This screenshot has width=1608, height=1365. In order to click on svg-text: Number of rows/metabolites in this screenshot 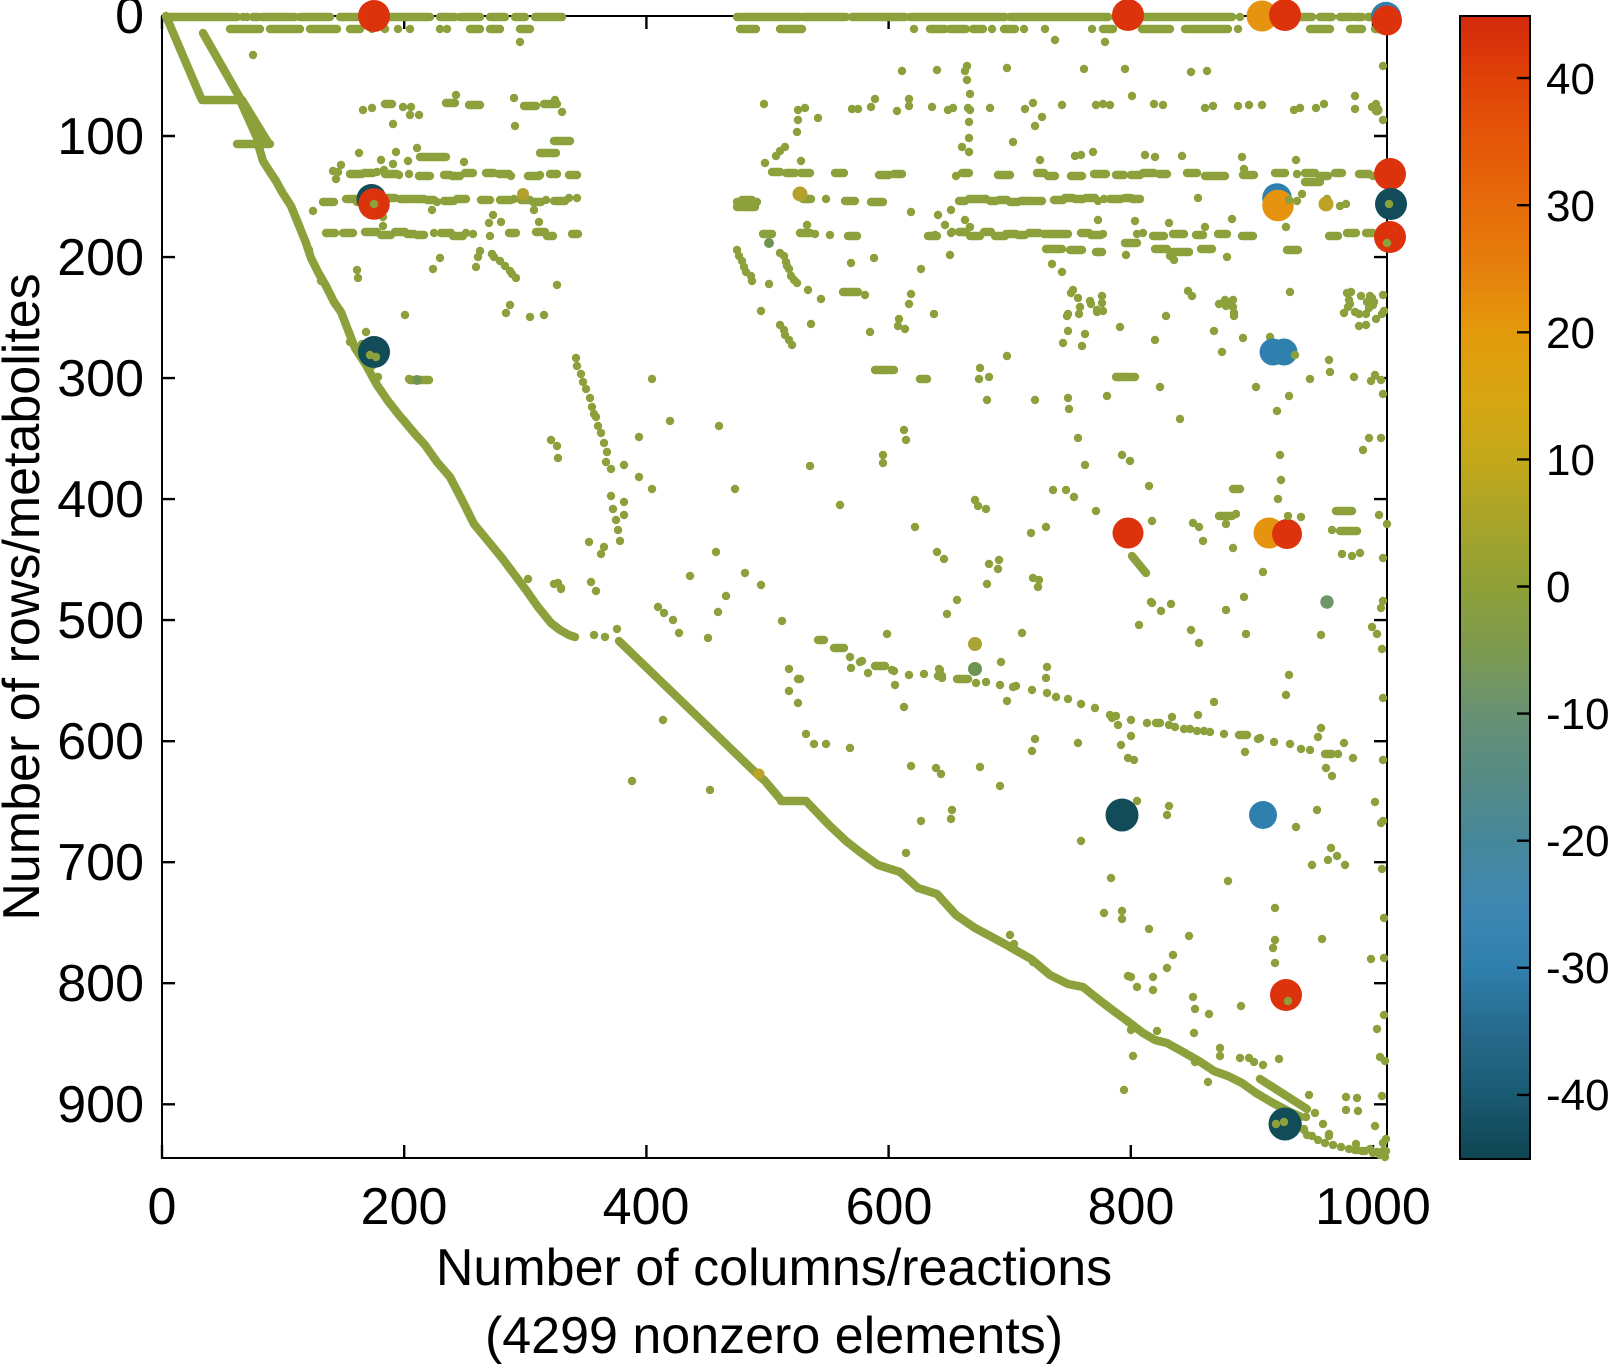, I will do `click(25, 596)`.